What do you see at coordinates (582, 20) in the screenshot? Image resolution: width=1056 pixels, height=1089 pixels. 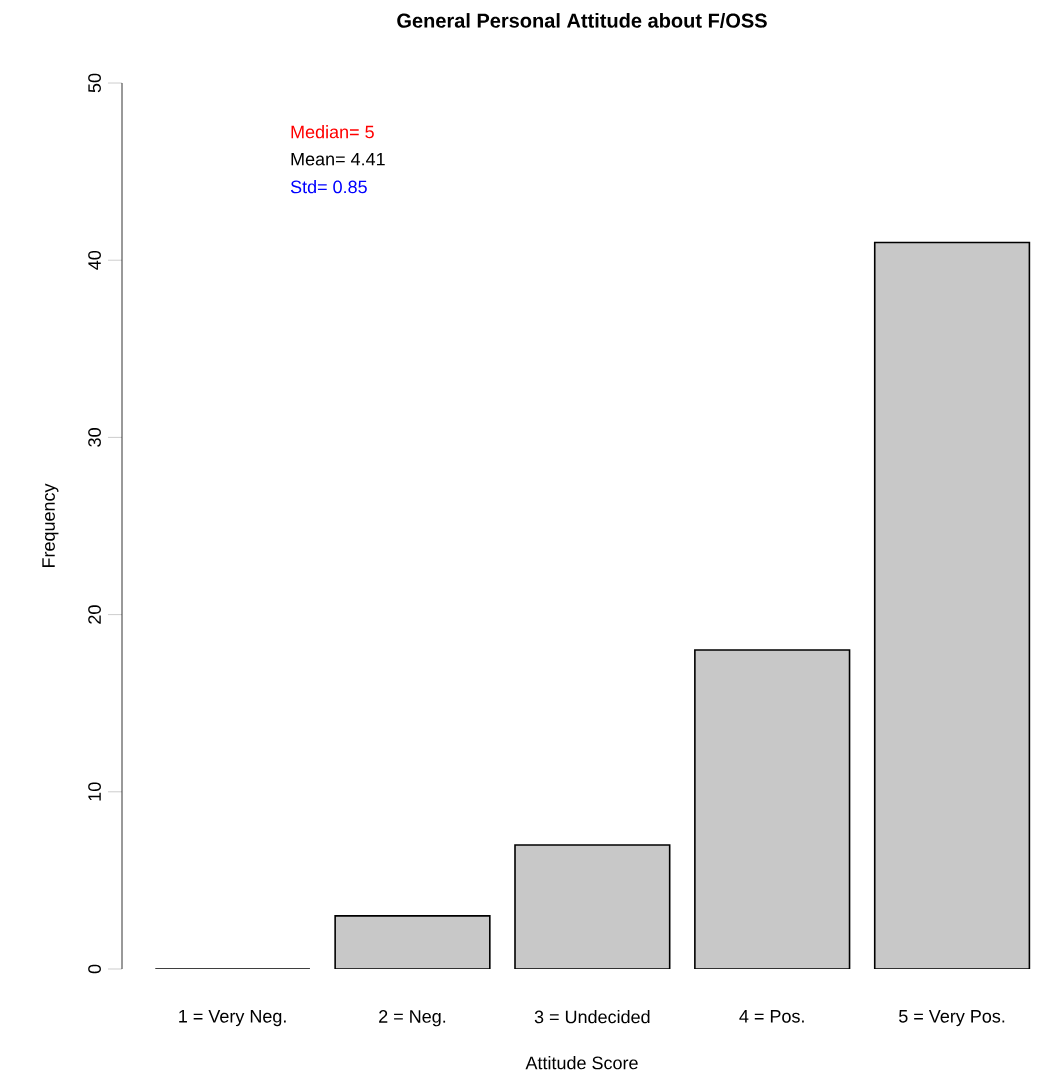 I see `chart-title: General Personal Attitude about F/OSS` at bounding box center [582, 20].